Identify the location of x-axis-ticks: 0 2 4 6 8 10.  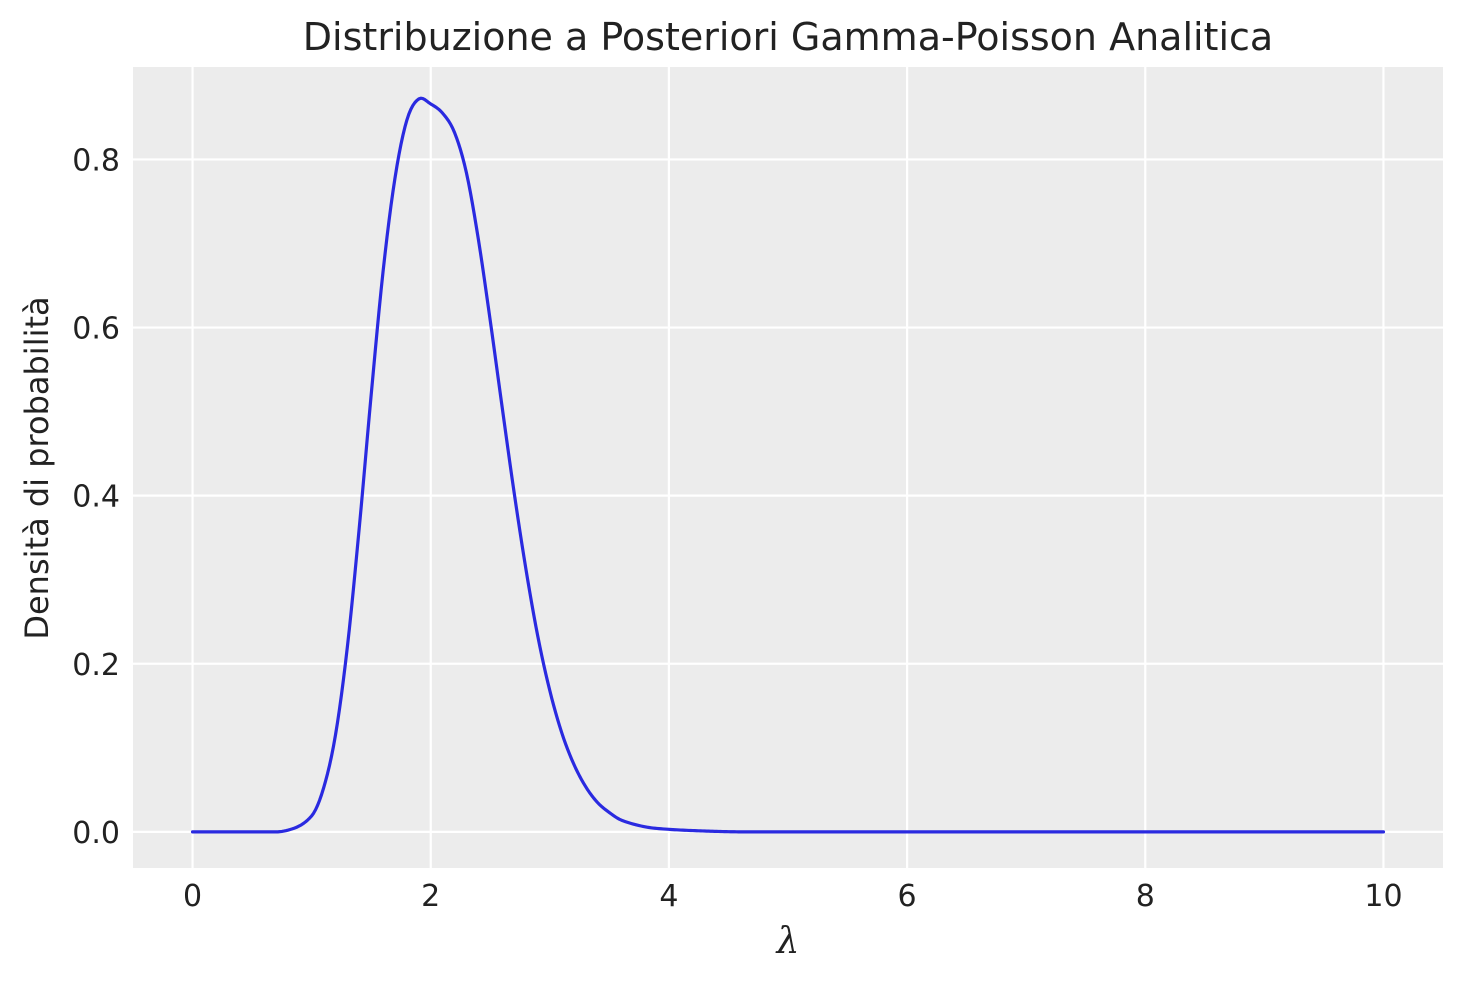
(793, 896).